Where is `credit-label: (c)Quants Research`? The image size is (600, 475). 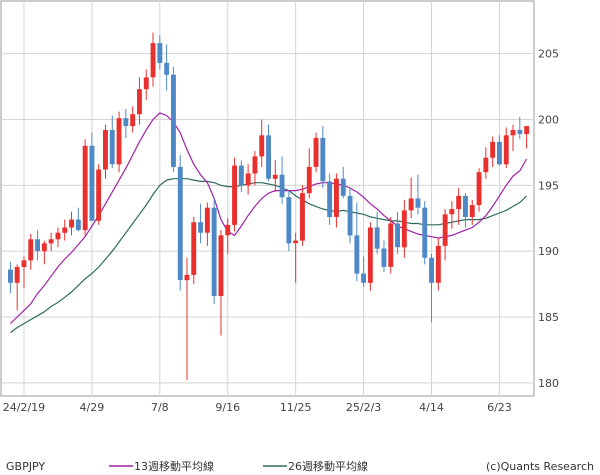 credit-label: (c)Quants Research is located at coordinates (540, 466).